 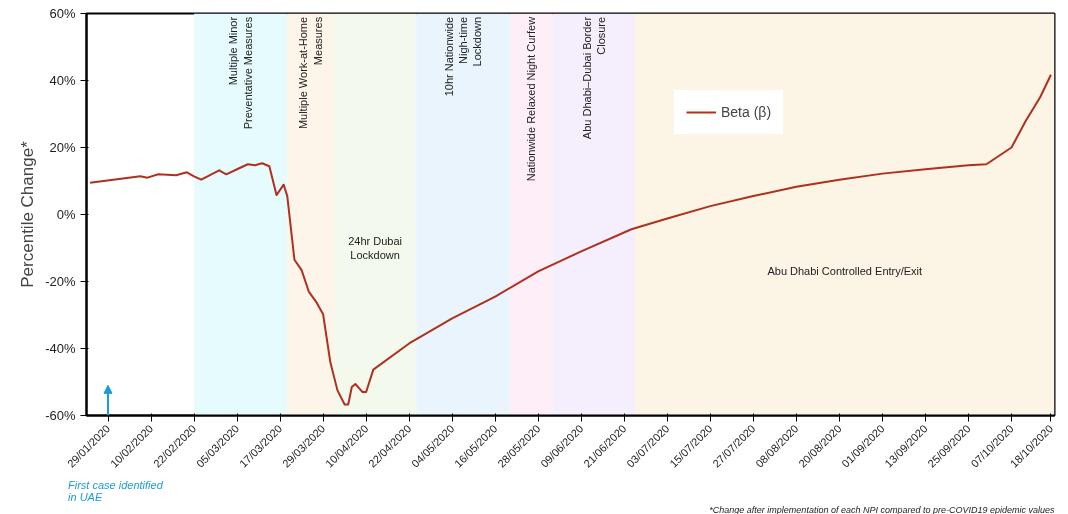 What do you see at coordinates (240, 73) in the screenshot?
I see `band-label: Multiple Minor Preventative Measures` at bounding box center [240, 73].